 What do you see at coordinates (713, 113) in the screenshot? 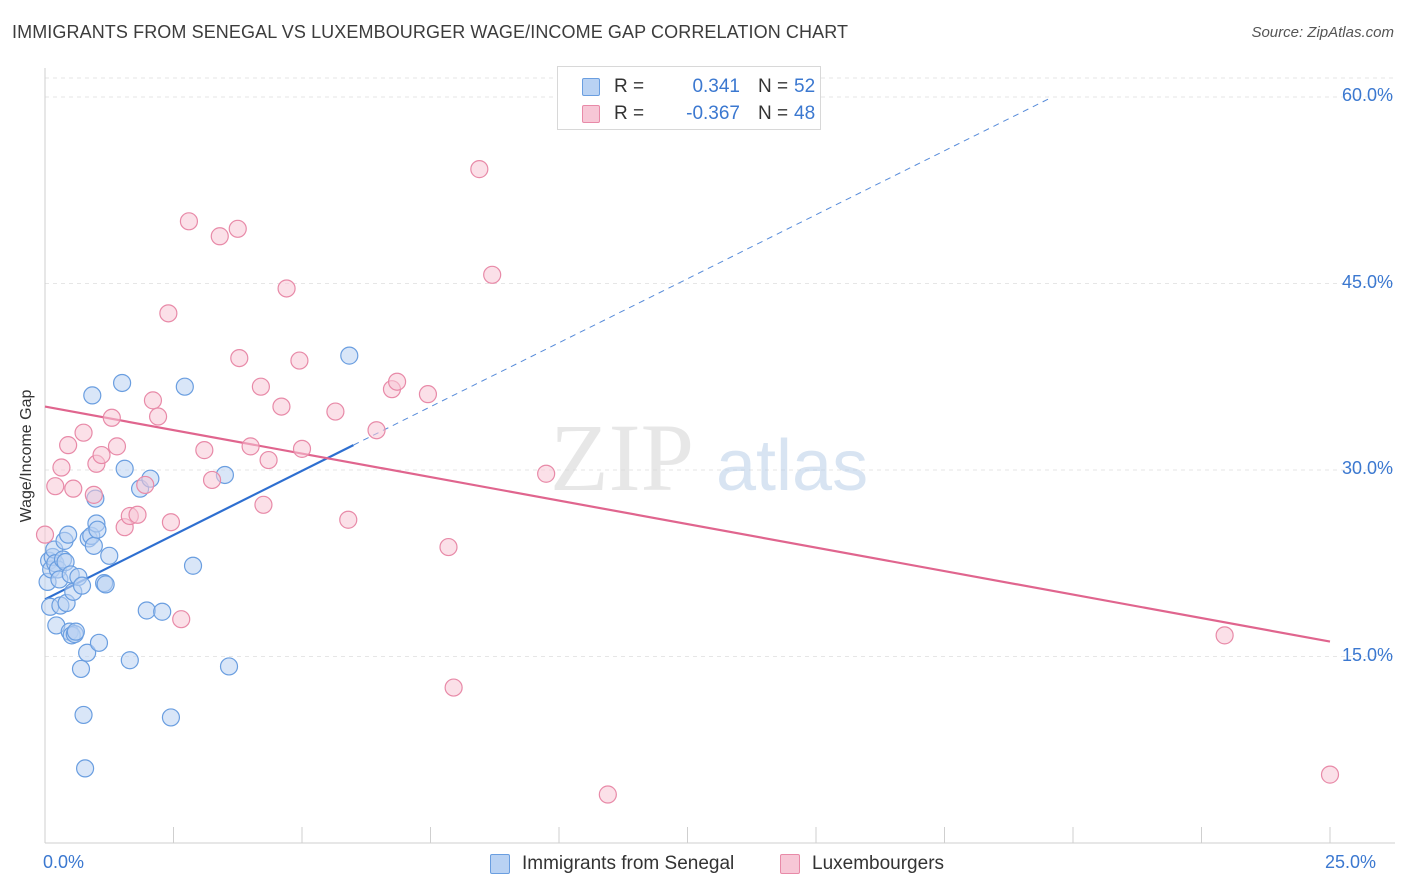
I see `r-value: -0.367` at bounding box center [713, 113].